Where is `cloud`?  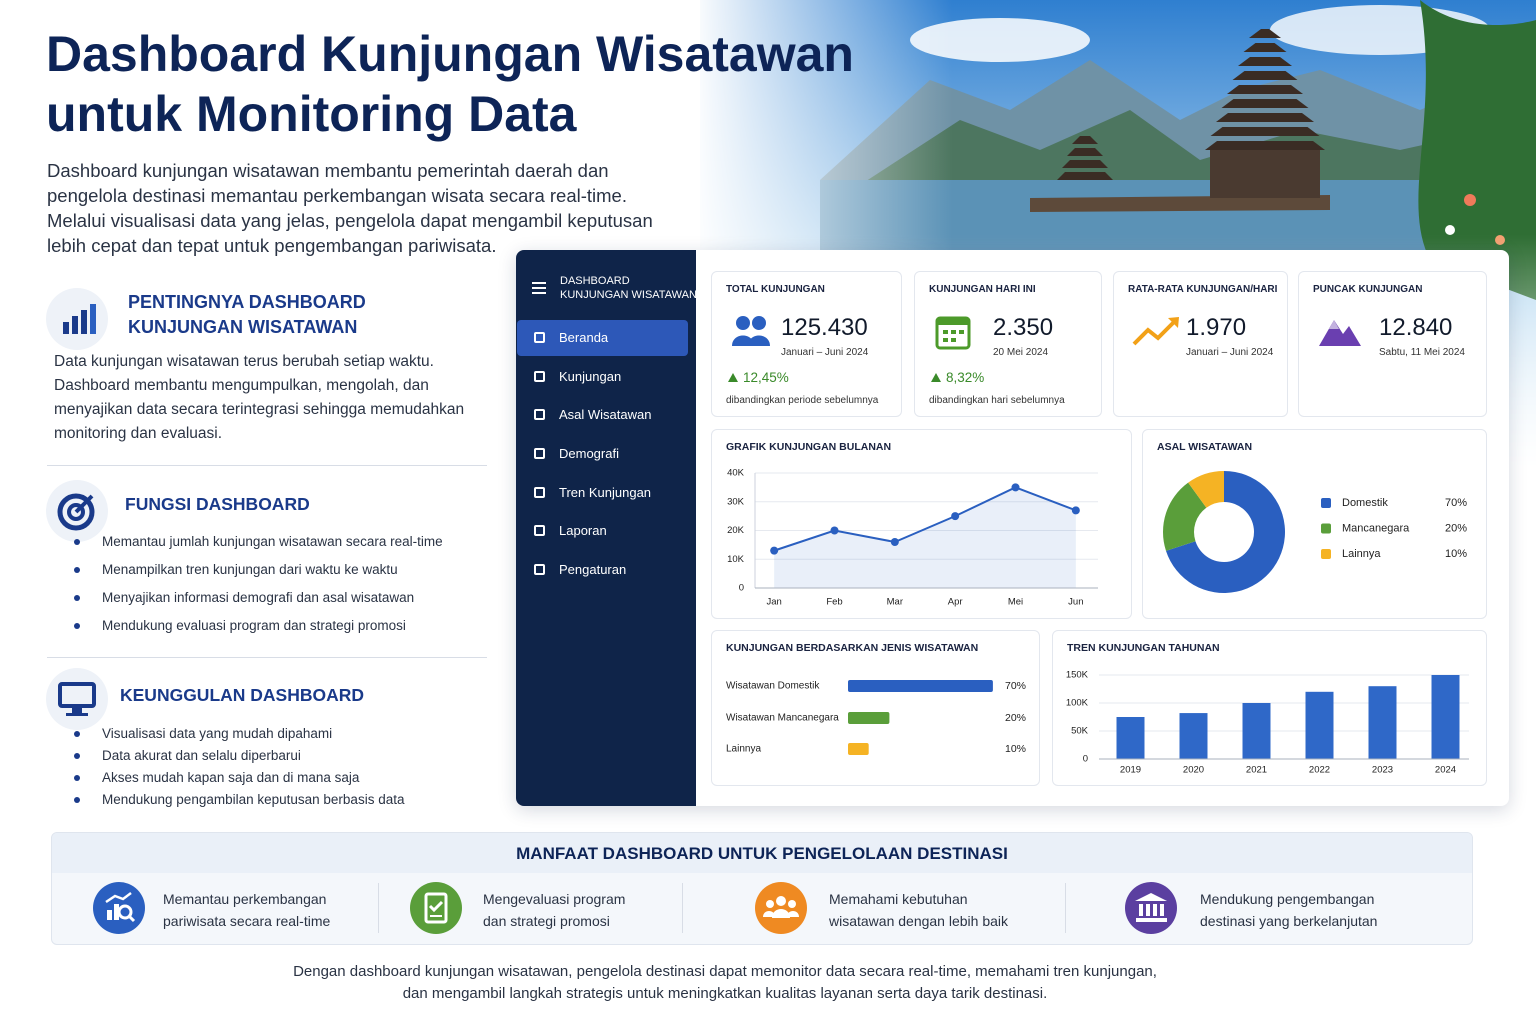
cloud is located at coordinates (1000, 40).